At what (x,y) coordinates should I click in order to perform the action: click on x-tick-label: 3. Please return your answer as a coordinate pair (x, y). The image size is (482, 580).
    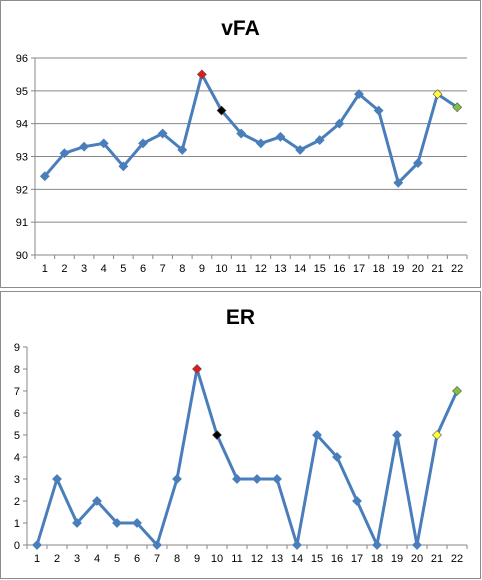
    Looking at the image, I should click on (77, 559).